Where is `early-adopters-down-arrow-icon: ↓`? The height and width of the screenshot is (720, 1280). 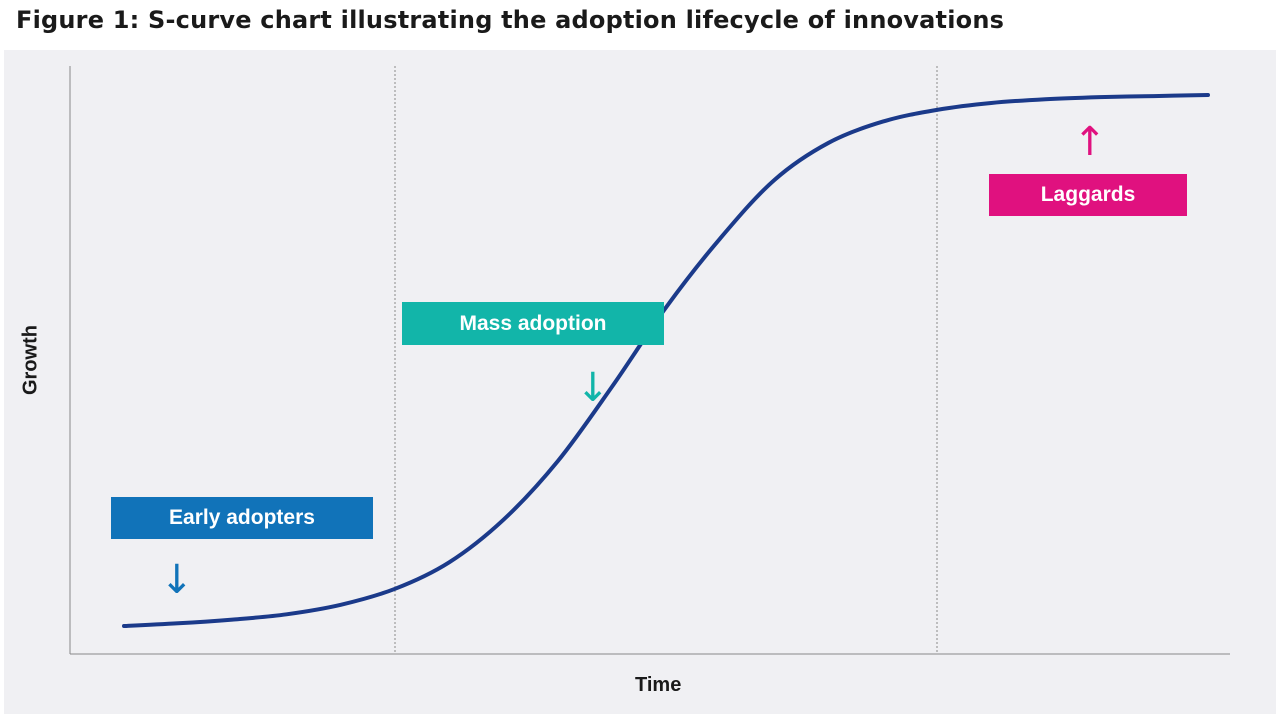 early-adopters-down-arrow-icon: ↓ is located at coordinates (177, 580).